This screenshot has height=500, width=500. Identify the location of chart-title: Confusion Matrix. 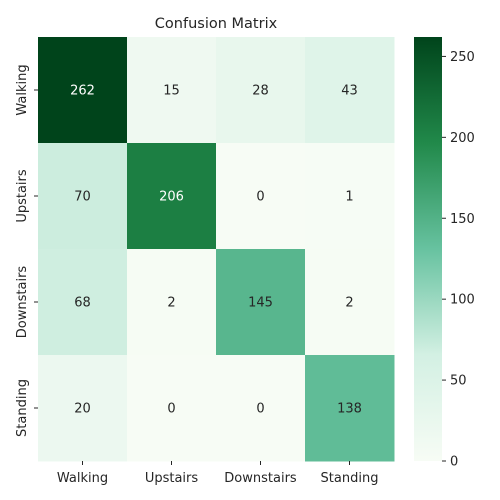
(216, 24).